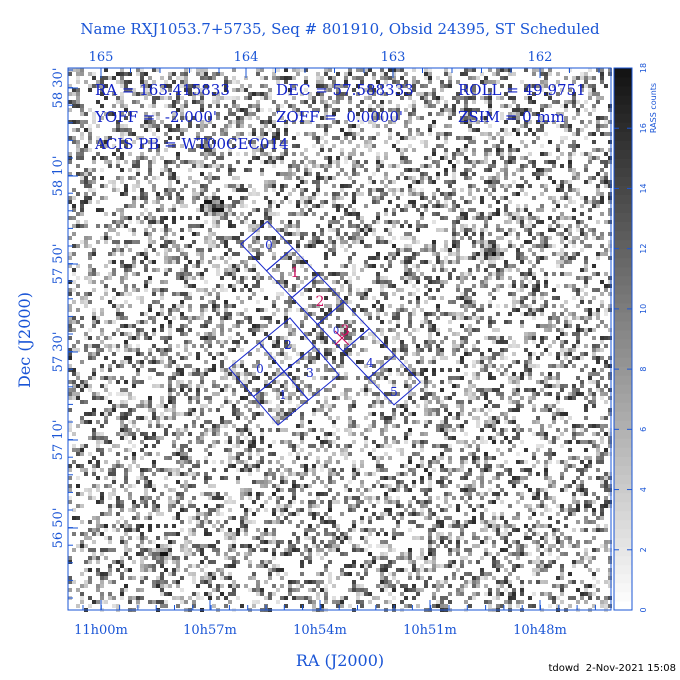 The height and width of the screenshot is (680, 680). What do you see at coordinates (340, 660) in the screenshot?
I see `x-axis-label: RA (J2000)` at bounding box center [340, 660].